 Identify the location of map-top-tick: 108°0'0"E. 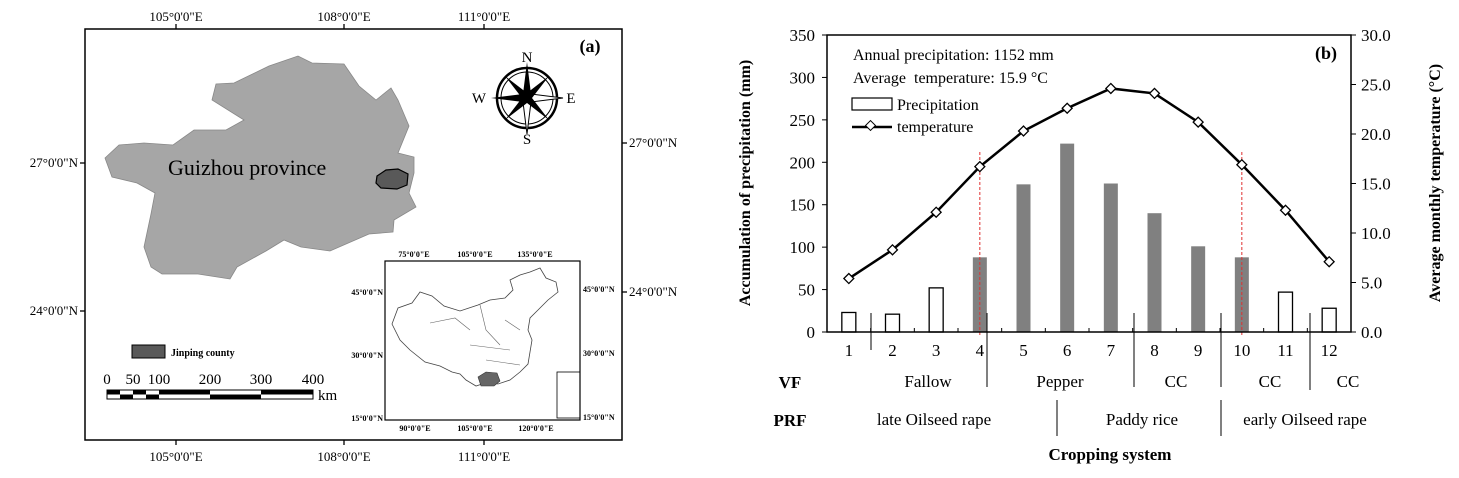
(343, 16).